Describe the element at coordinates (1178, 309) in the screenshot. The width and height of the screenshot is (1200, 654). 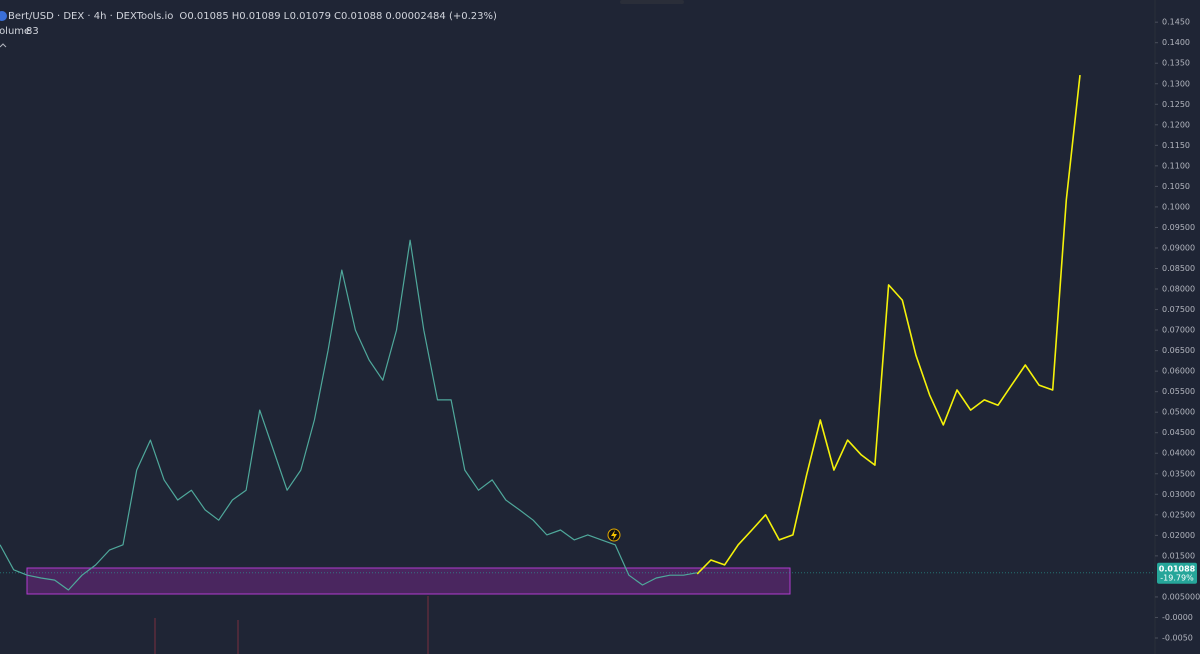
I see `y-tick-label: 0.07500` at that location.